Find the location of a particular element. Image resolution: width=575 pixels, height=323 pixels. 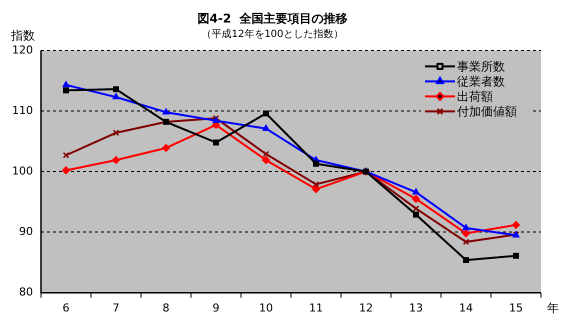

chart-title: 図4-2 全国主要項目の推移 is located at coordinates (272, 18).